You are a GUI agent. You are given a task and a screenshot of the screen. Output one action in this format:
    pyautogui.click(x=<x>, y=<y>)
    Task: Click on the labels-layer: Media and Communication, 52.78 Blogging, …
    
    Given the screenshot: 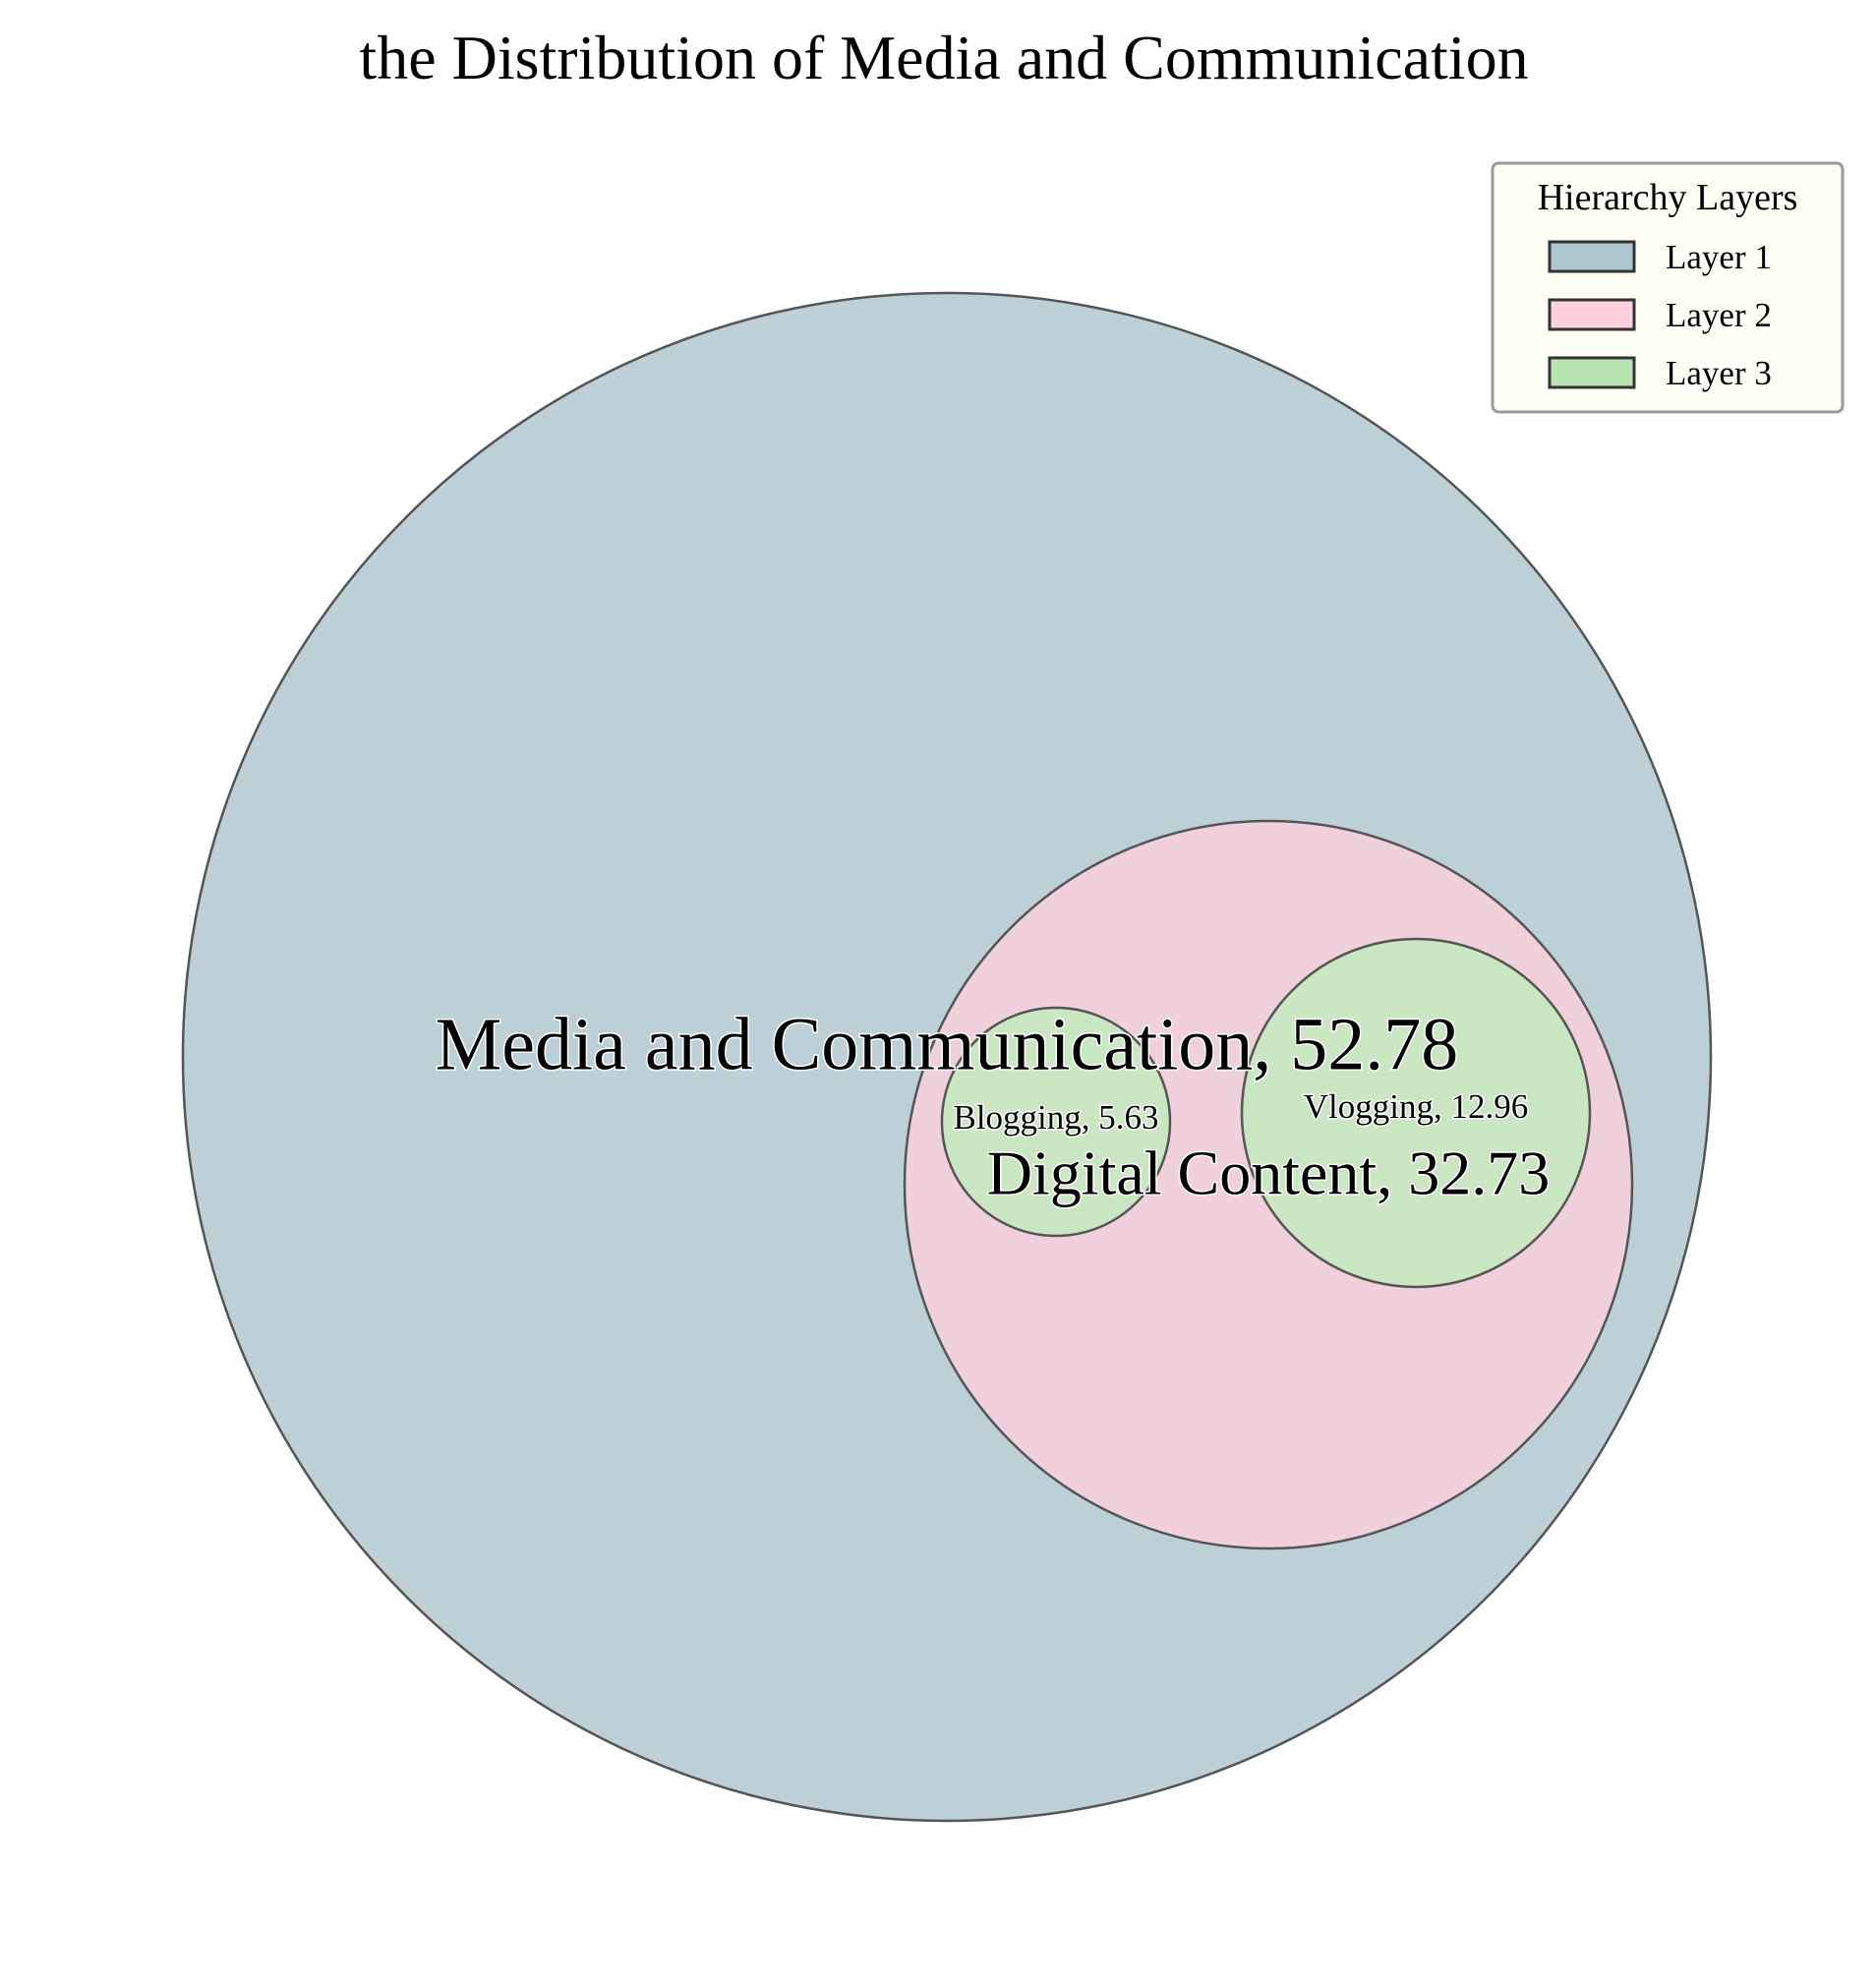 What is the action you would take?
    pyautogui.click(x=993, y=1105)
    